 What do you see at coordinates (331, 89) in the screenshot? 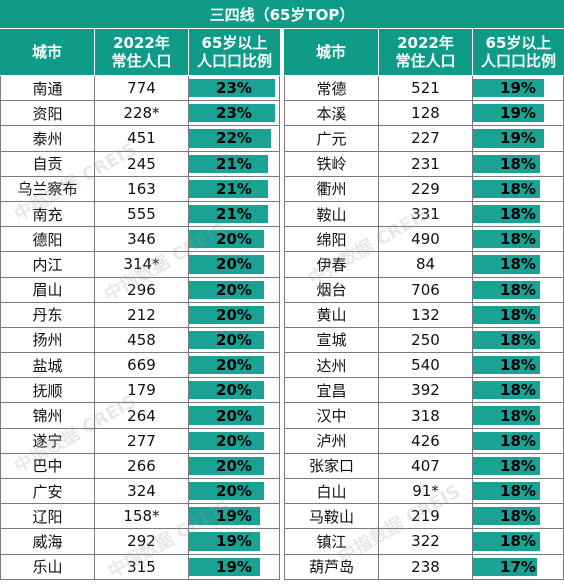
I see `city-cell: 常德` at bounding box center [331, 89].